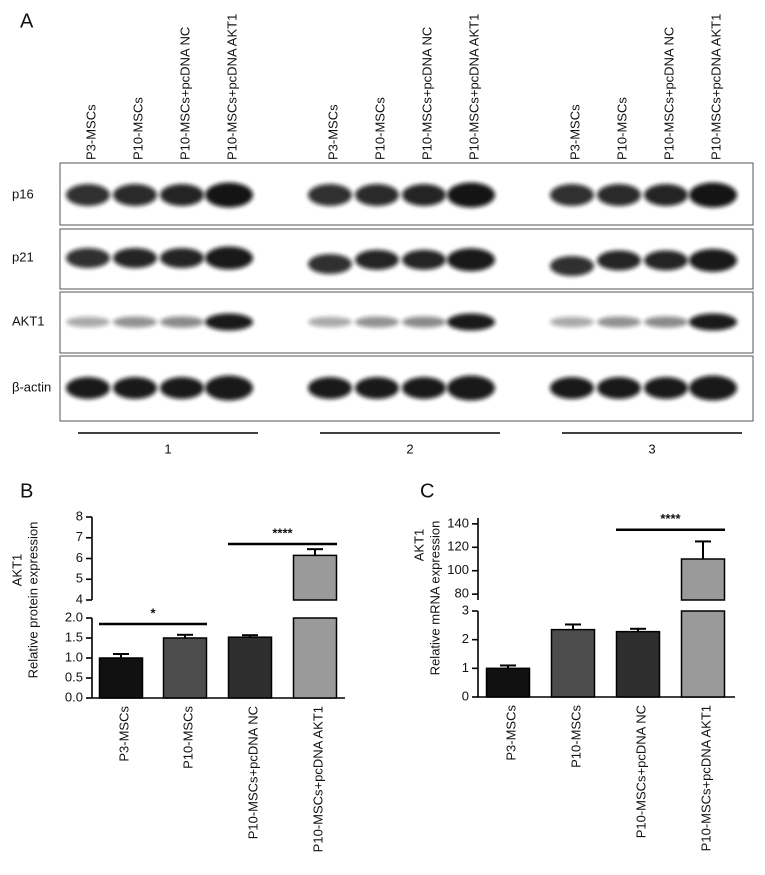 Image resolution: width=765 pixels, height=875 pixels. I want to click on y-tick-label: 1.5, so click(74, 636).